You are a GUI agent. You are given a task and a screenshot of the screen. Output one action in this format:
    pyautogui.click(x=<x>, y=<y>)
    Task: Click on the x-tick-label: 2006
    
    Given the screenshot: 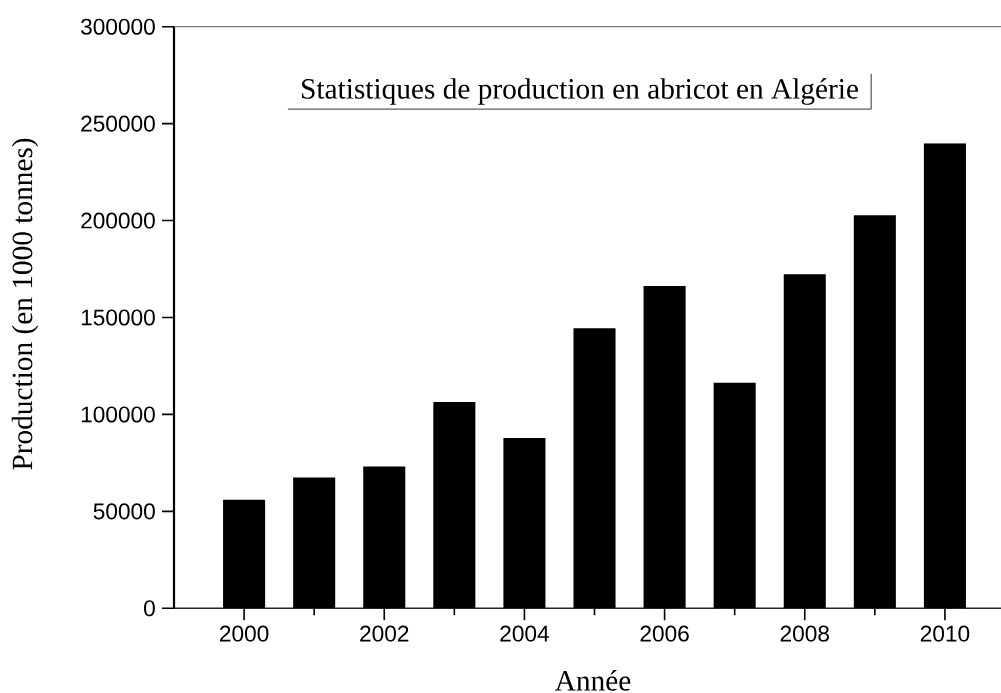 What is the action you would take?
    pyautogui.click(x=664, y=633)
    